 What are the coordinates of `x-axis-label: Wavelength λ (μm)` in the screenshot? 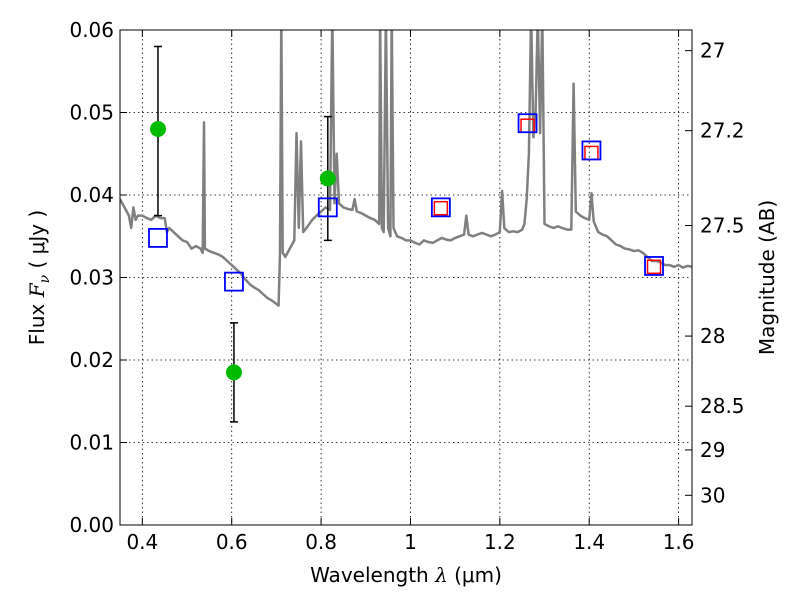 It's located at (406, 575).